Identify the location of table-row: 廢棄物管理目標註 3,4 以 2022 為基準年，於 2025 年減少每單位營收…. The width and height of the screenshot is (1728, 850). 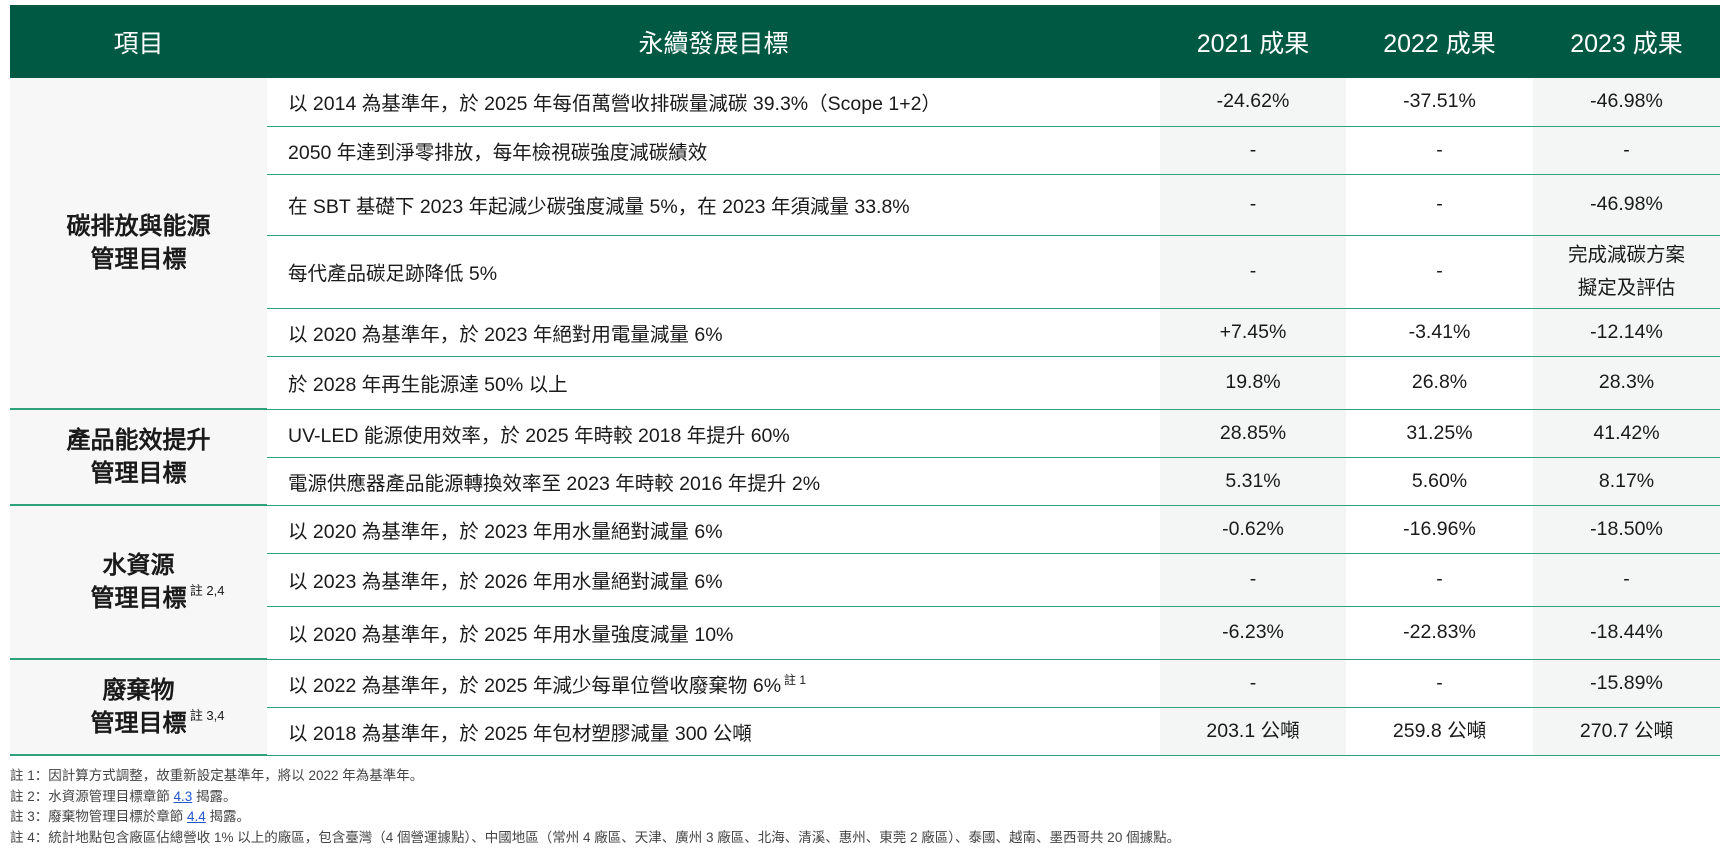
(865, 707).